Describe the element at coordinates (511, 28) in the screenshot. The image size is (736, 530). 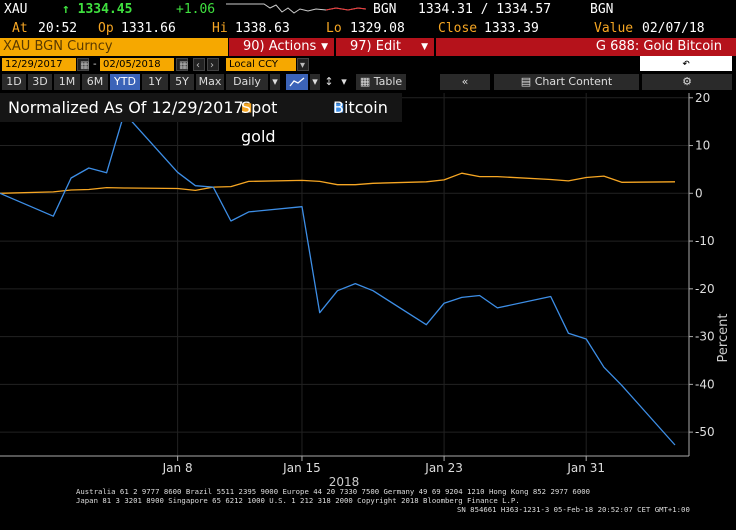
I see `close-value: 1333.39` at that location.